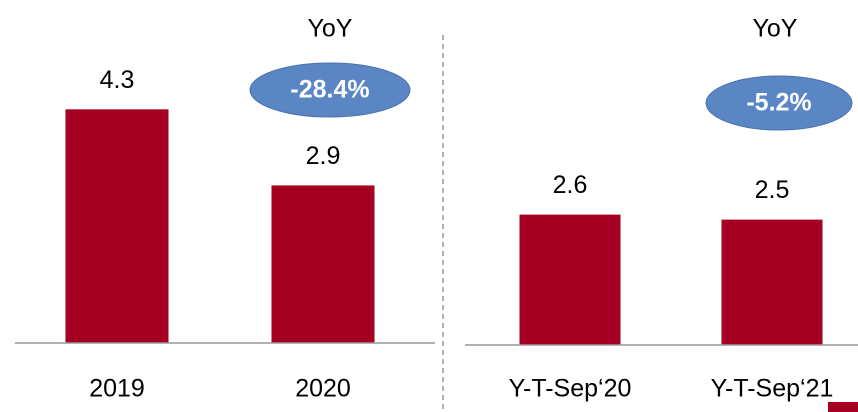 The width and height of the screenshot is (858, 412). Describe the element at coordinates (117, 80) in the screenshot. I see `value-label: 4.3` at that location.